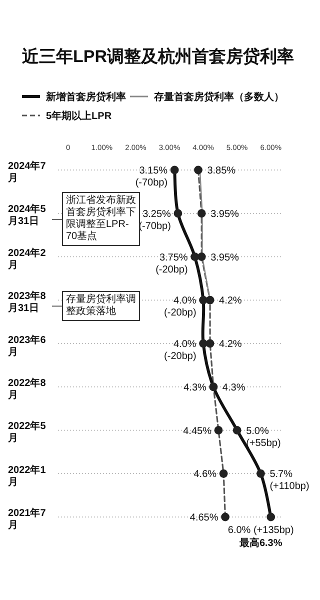 Image resolution: width=320 pixels, height=600 pixels. What do you see at coordinates (261, 530) in the screenshot?
I see `data-label: 6.0% (+135bp)` at bounding box center [261, 530].